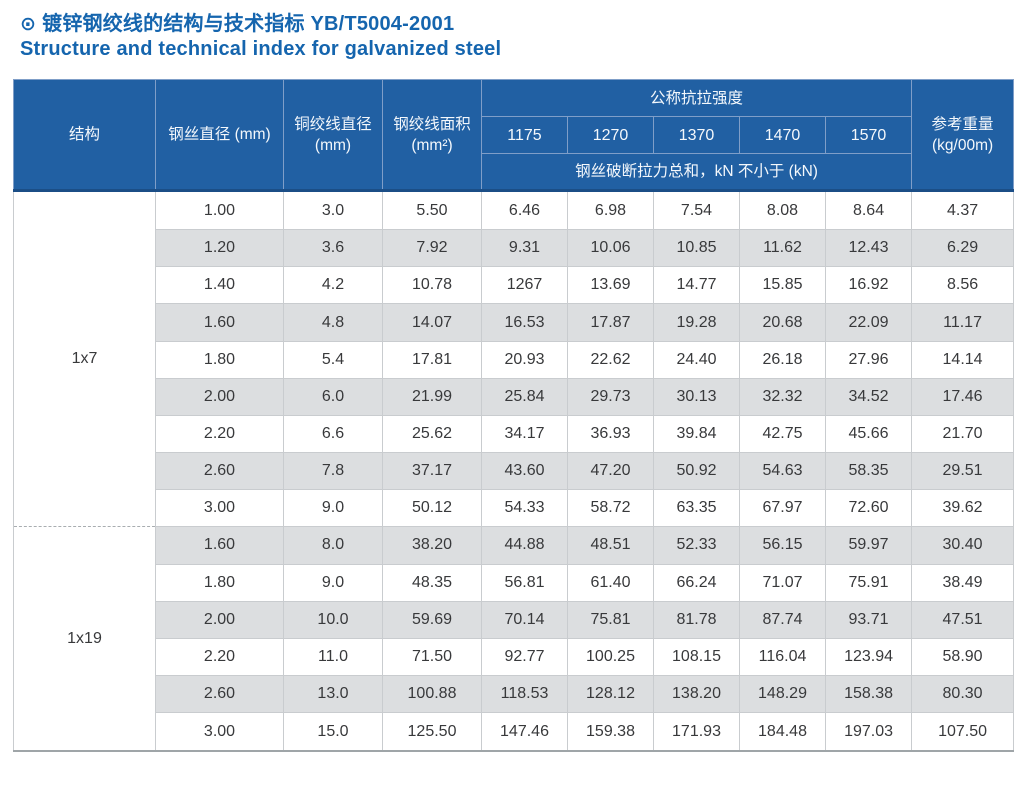 Image resolution: width=1033 pixels, height=788 pixels. Describe the element at coordinates (84, 639) in the screenshot. I see `structure-cell: 1x19` at that location.